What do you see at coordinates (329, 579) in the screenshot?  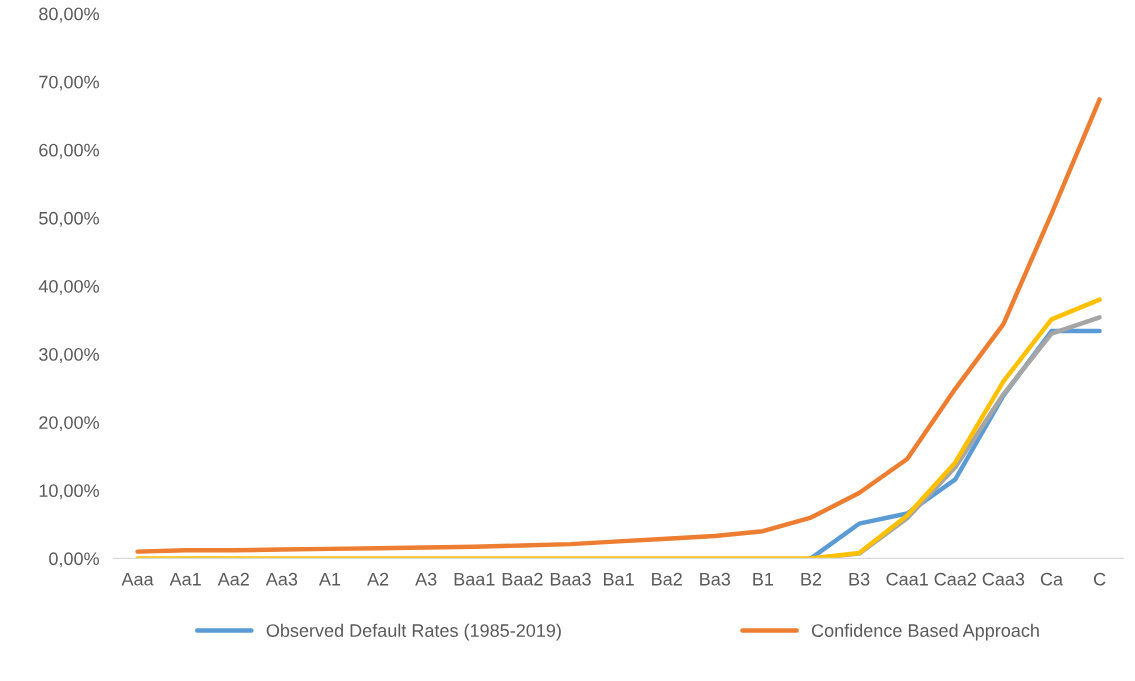 I see `x-tick-label: A1` at bounding box center [329, 579].